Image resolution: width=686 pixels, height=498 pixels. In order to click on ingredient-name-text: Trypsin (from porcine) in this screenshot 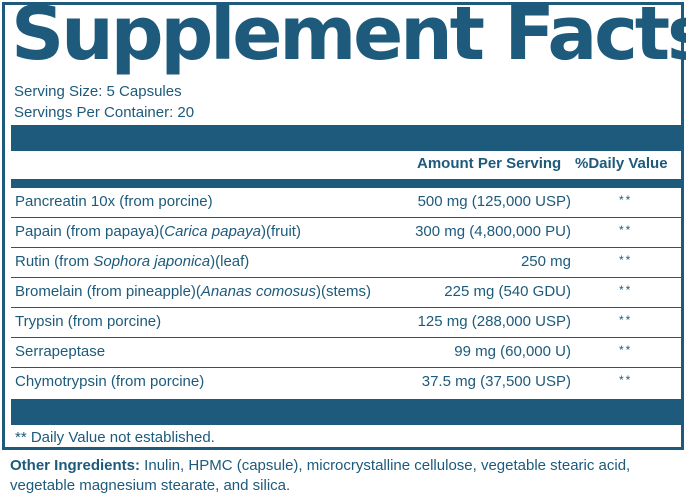, I will do `click(88, 321)`.